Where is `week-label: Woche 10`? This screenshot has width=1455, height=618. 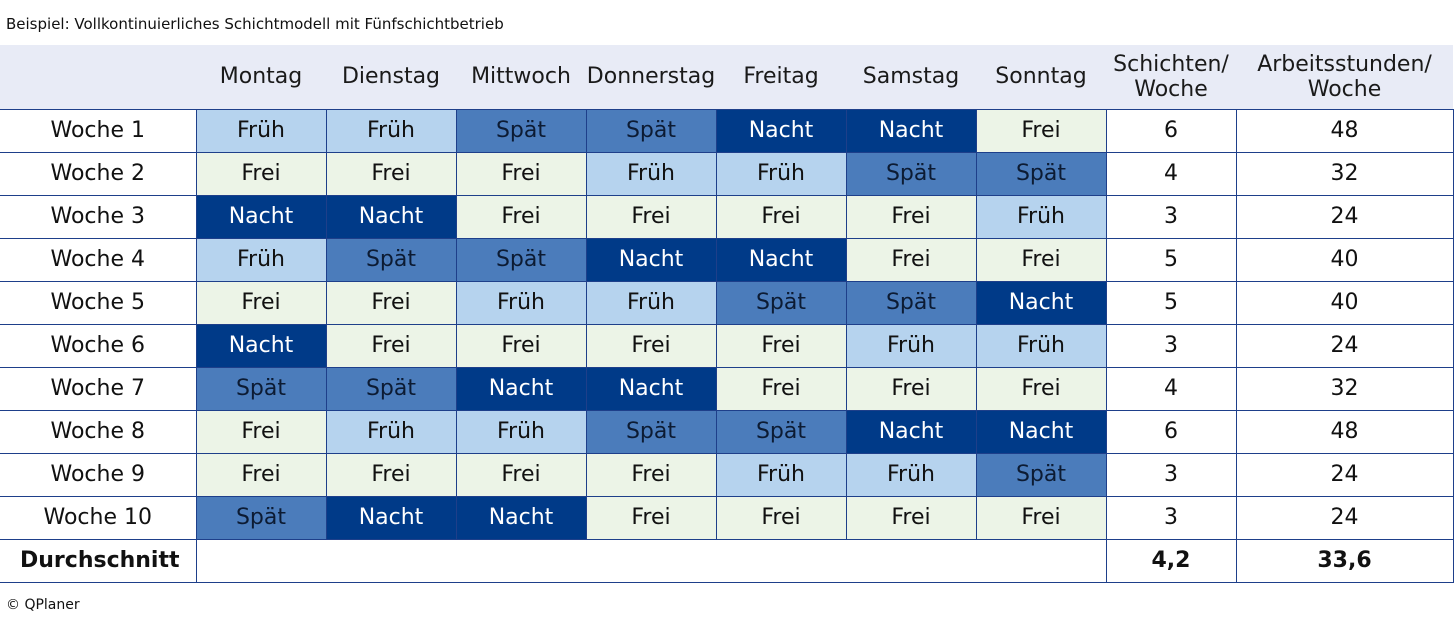 week-label: Woche 10 is located at coordinates (98, 517).